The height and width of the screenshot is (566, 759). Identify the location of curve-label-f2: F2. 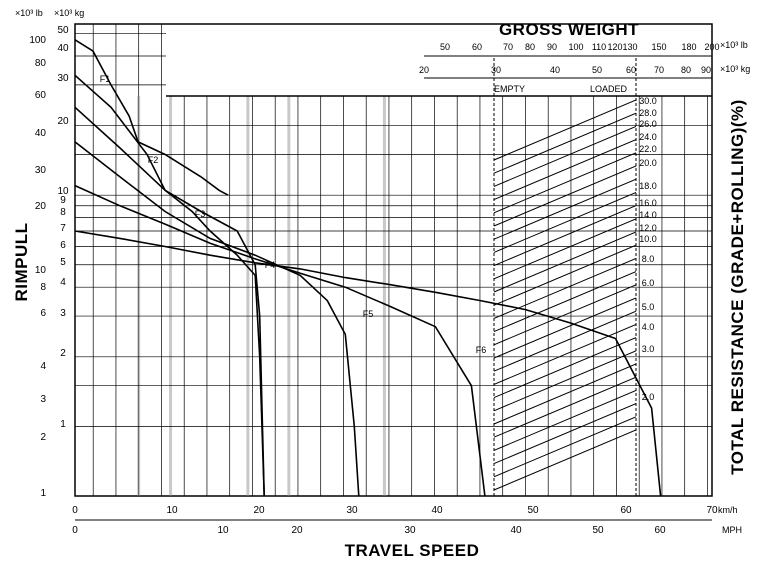
(153, 160).